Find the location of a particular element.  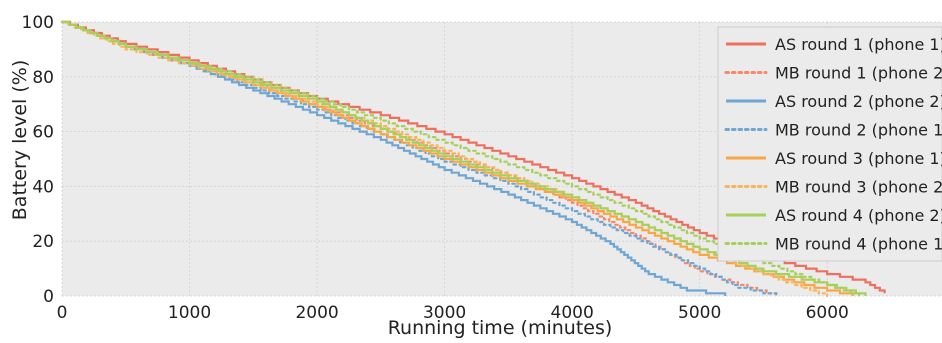

y-tick-label: 60 is located at coordinates (43, 133).